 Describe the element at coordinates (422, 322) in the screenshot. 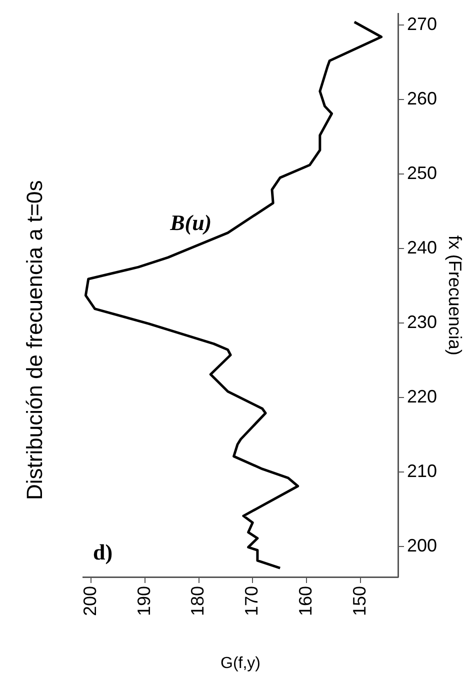

I see `y-tick-label: 230` at that location.